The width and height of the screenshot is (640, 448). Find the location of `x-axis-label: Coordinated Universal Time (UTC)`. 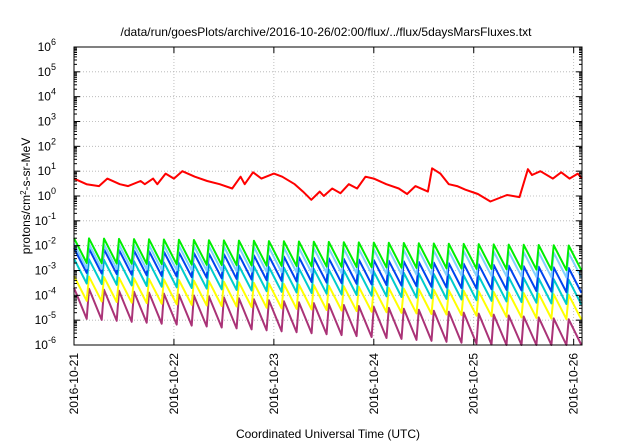

x-axis-label: Coordinated Universal Time (UTC) is located at coordinates (328, 434).